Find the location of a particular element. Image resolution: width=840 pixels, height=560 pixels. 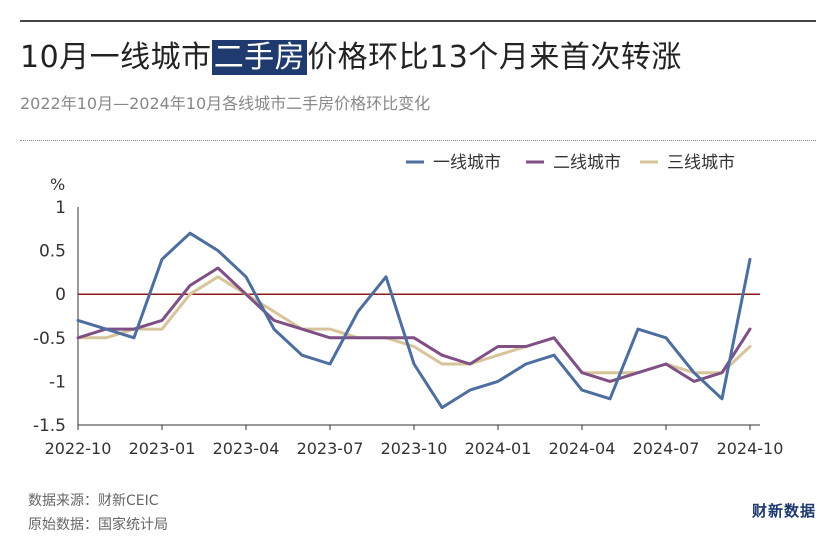

dotted-divider is located at coordinates (418, 140).